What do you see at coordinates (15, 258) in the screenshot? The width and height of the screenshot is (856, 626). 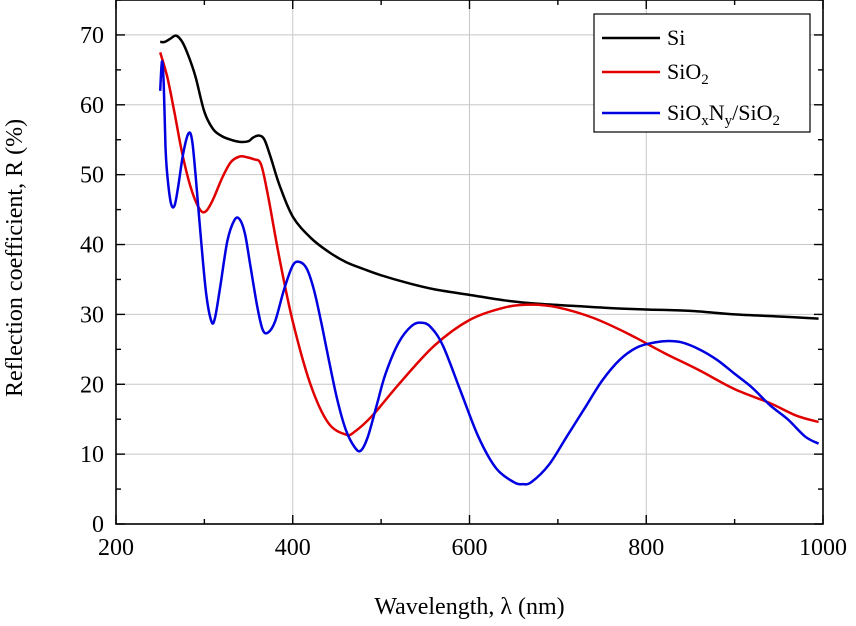 I see `y-axis-title: Reflection coefficient, R (%)` at bounding box center [15, 258].